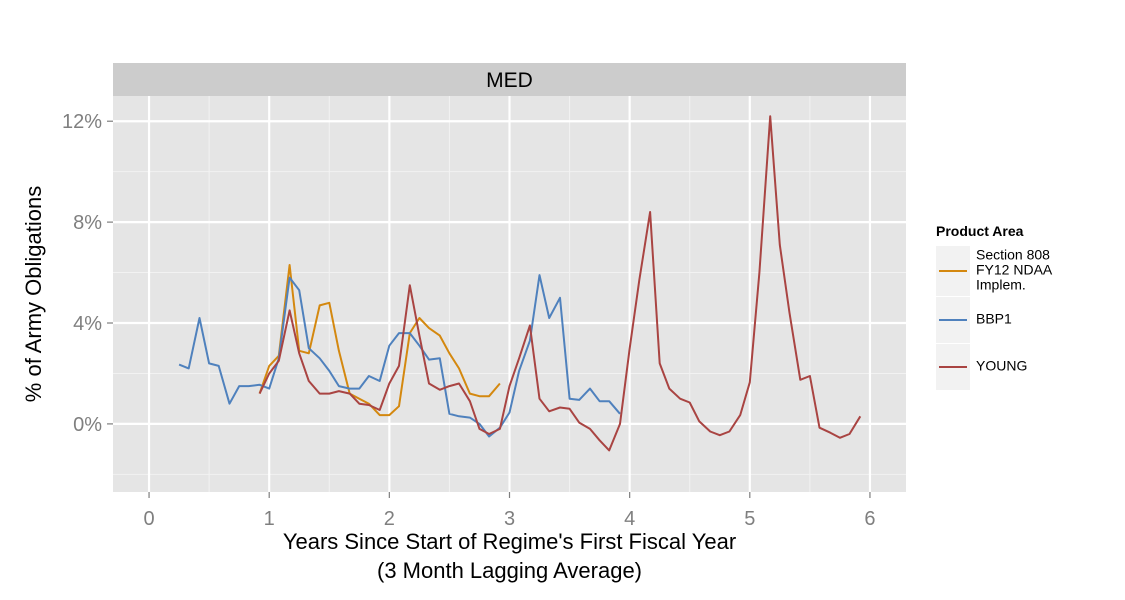 The width and height of the screenshot is (1125, 600). I want to click on x-tick-label: 0, so click(148, 519).